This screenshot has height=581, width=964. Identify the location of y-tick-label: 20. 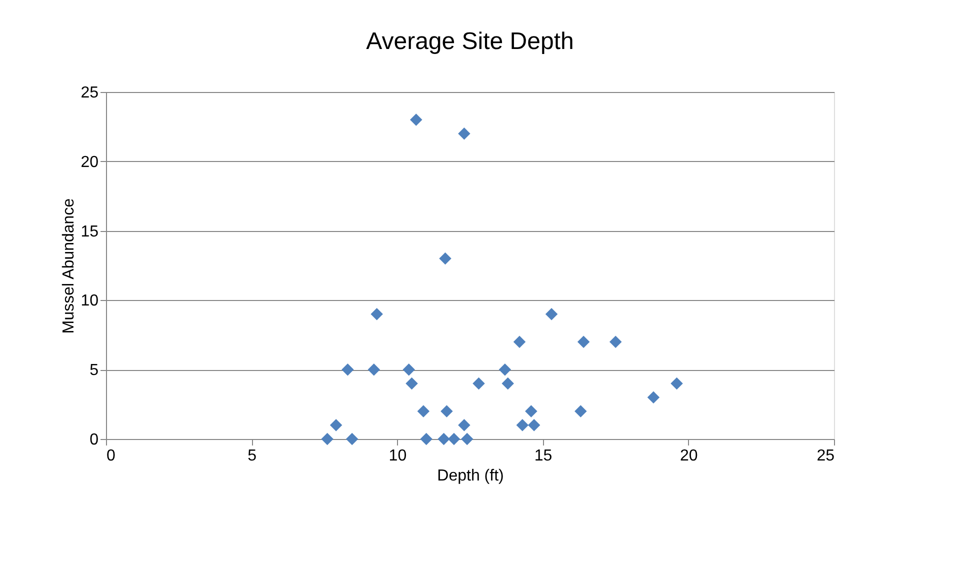
(89, 162).